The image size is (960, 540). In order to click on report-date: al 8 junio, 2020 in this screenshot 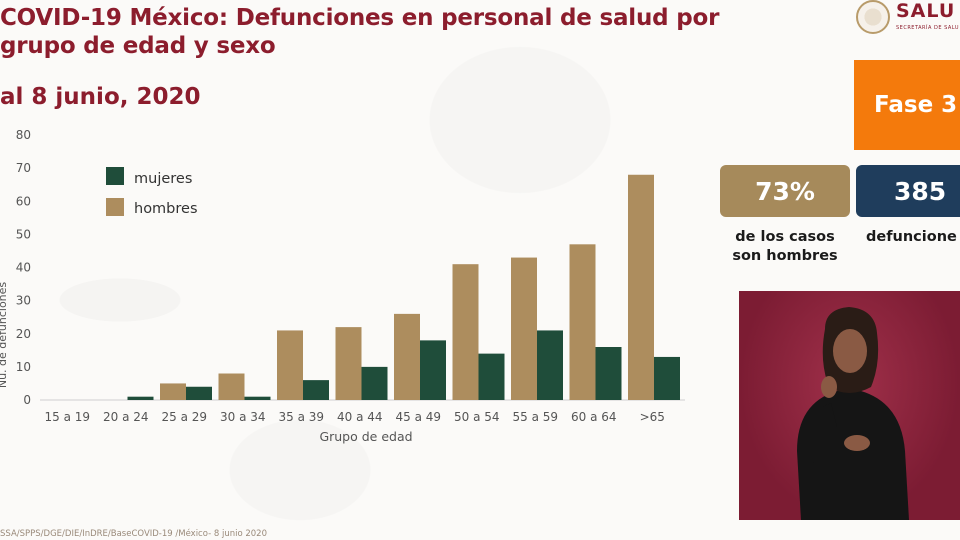, I will do `click(100, 97)`.